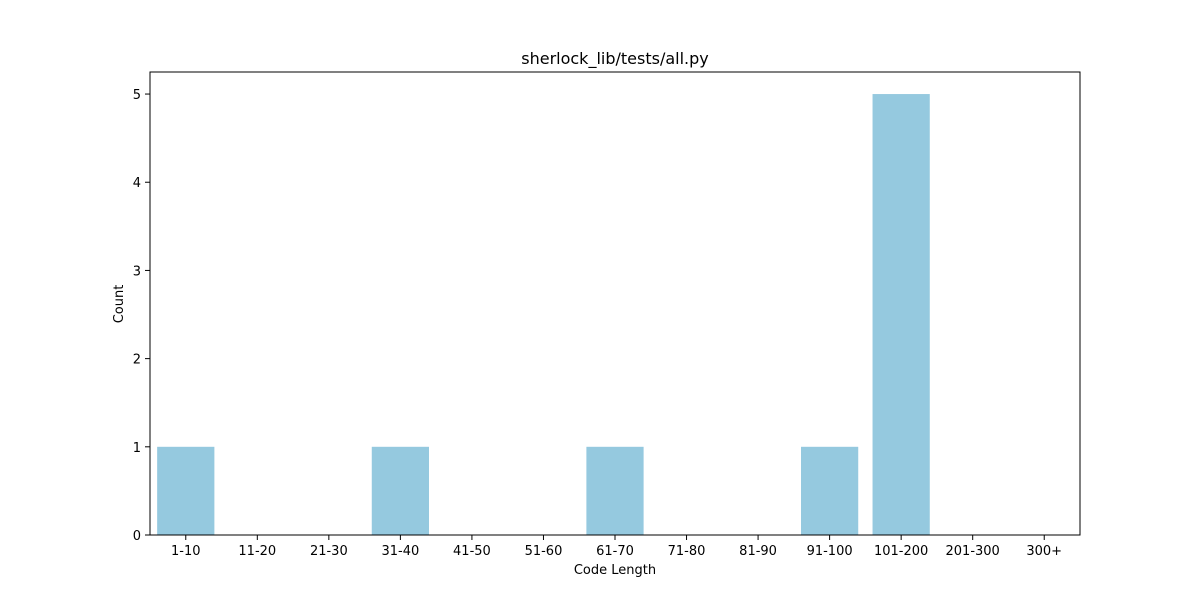 The width and height of the screenshot is (1200, 600). I want to click on x-tick-label: 11-20, so click(257, 551).